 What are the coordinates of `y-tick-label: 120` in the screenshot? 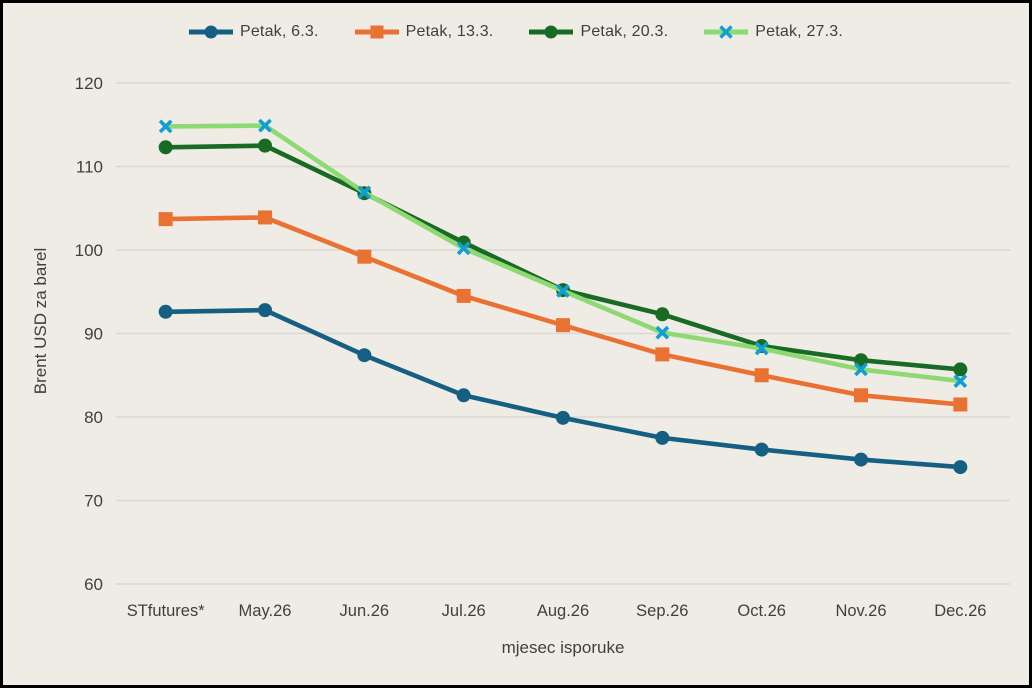 It's located at (89, 83).